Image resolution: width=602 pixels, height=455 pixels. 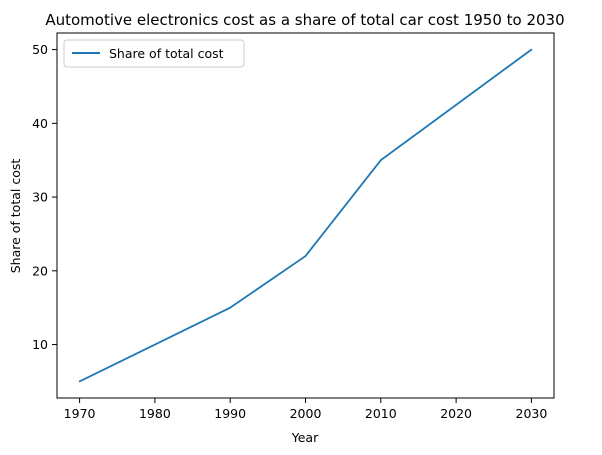 I want to click on y-axis-label: Share of total cost, so click(x=15, y=216).